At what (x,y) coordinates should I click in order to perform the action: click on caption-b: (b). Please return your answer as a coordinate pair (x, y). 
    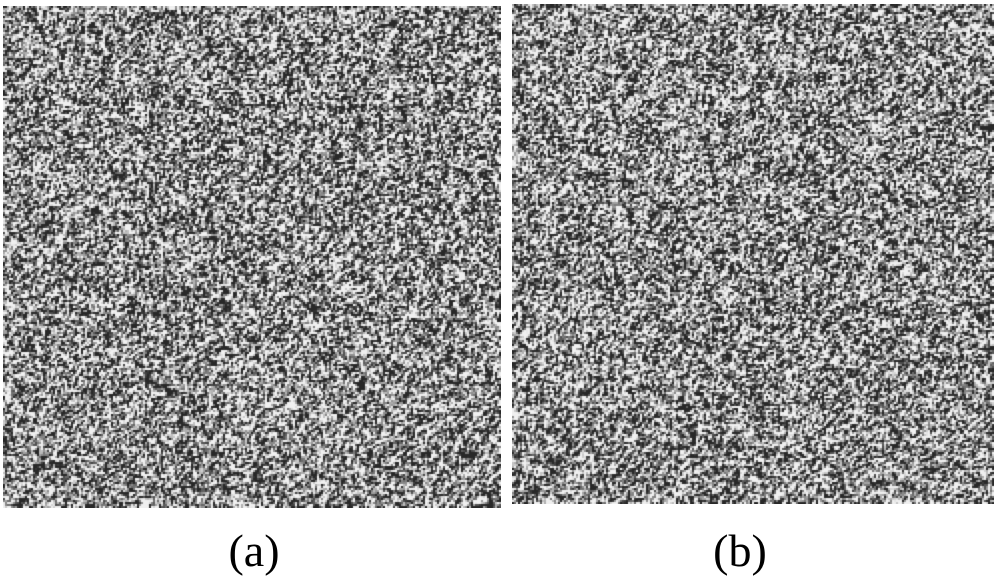
    Looking at the image, I should click on (740, 550).